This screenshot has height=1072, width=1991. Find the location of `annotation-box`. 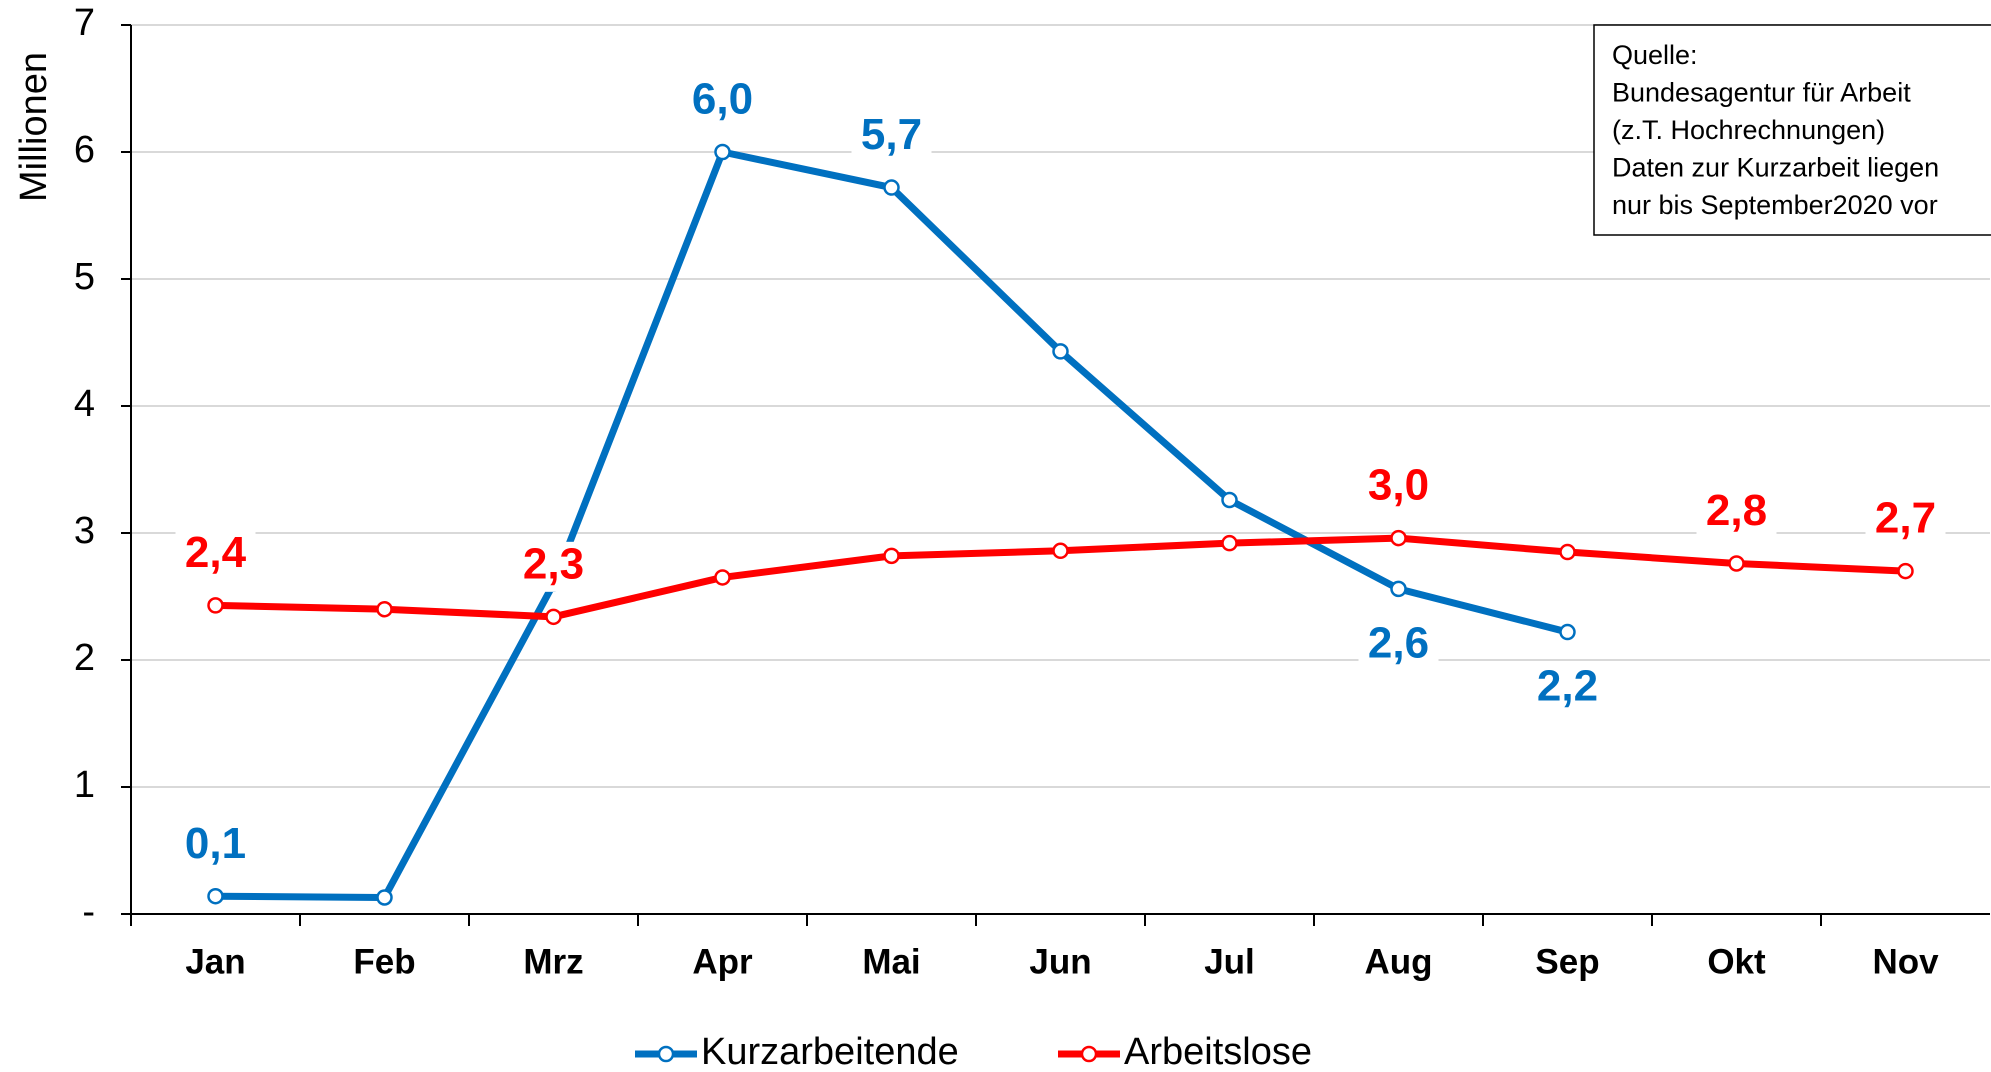

annotation-box is located at coordinates (1792, 130).